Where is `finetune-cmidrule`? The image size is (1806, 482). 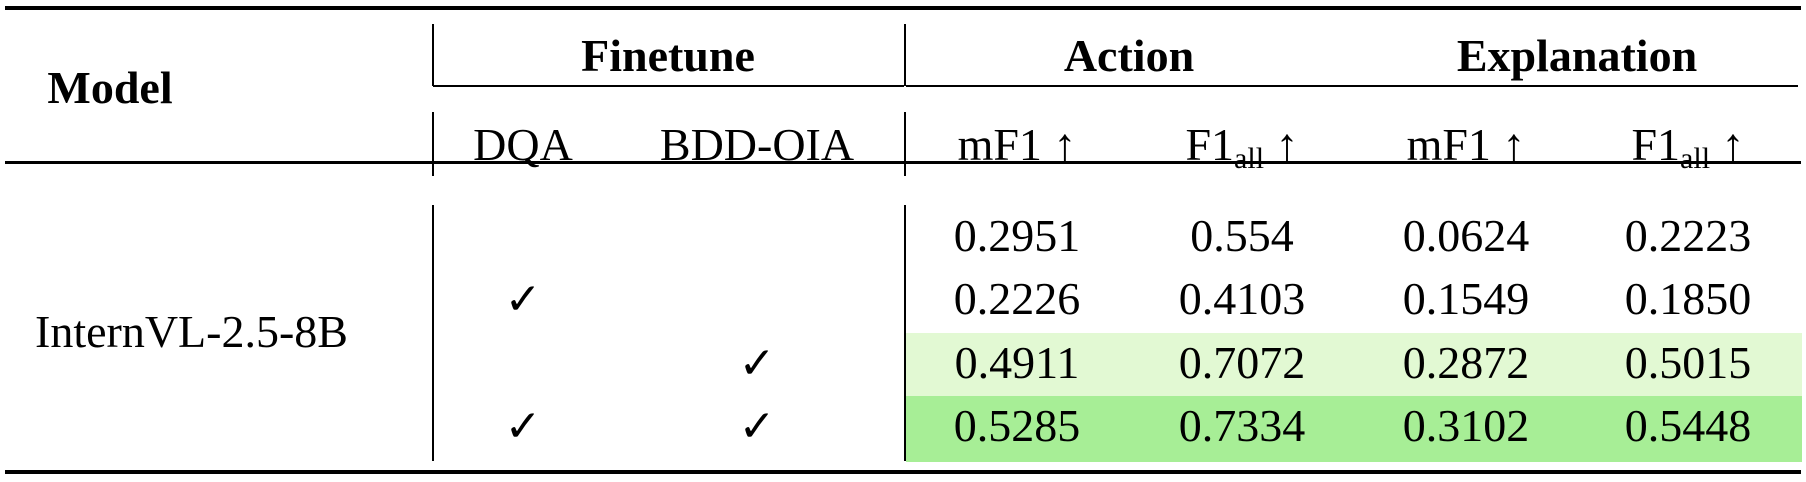
finetune-cmidrule is located at coordinates (668, 86).